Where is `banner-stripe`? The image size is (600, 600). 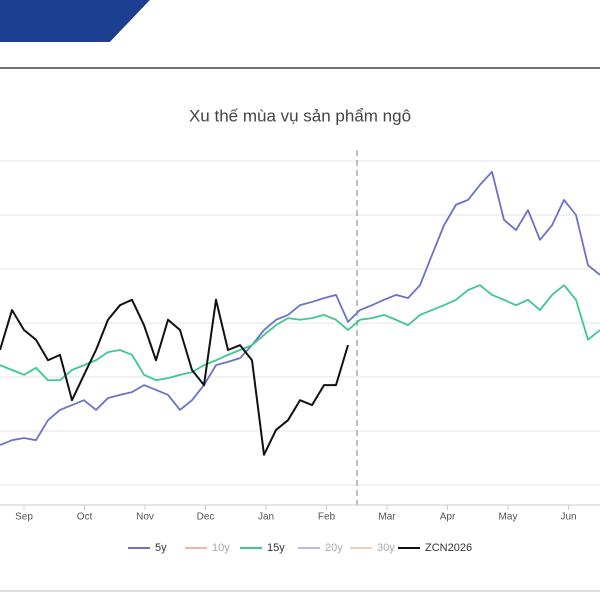 banner-stripe is located at coordinates (134, 22).